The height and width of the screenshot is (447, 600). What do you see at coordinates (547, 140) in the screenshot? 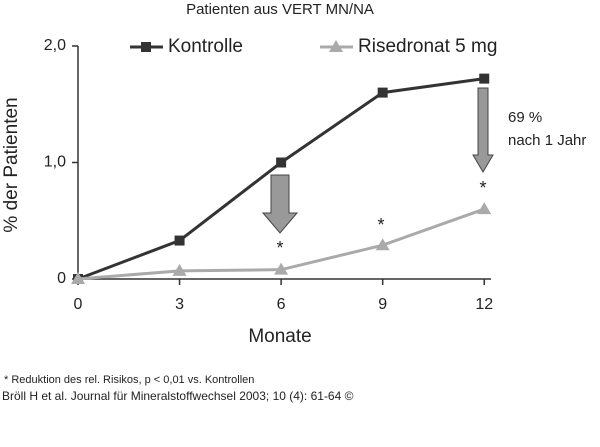
I see `annotation: nach 1 Jahr` at bounding box center [547, 140].